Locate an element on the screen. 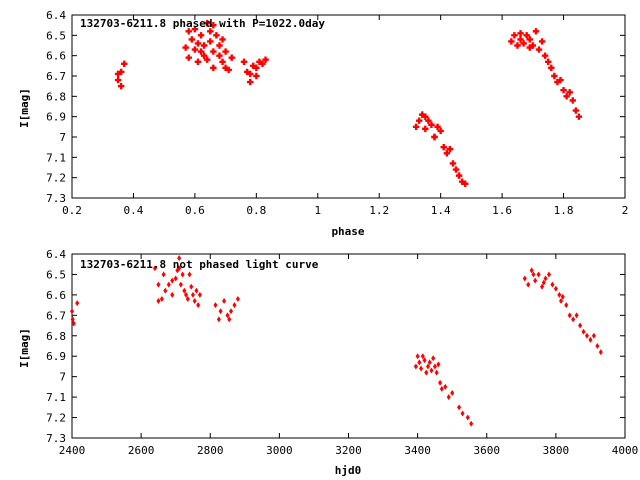 The width and height of the screenshot is (640, 480). y-tick-label: 6.4 is located at coordinates (56, 254).